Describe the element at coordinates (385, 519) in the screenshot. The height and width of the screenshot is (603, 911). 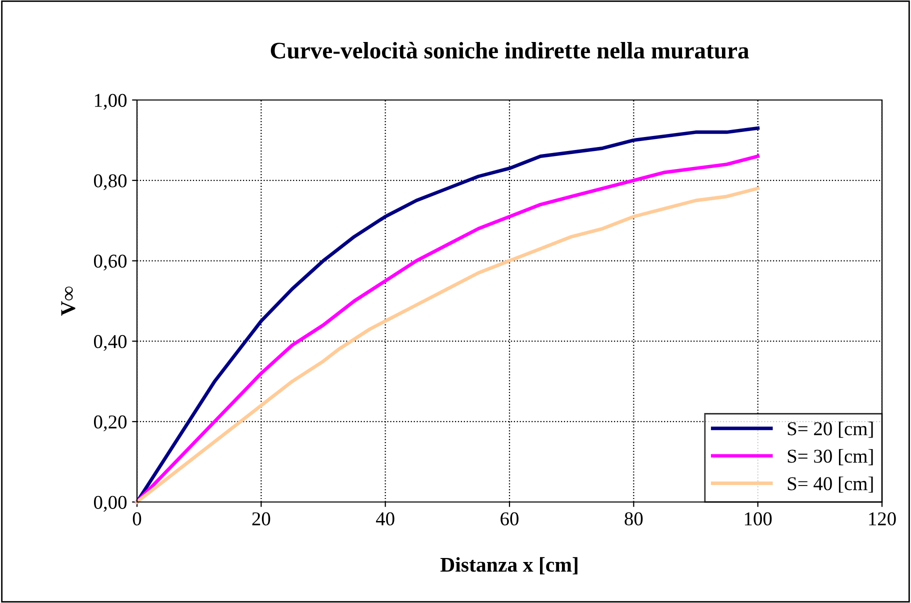
I see `x-tick-label: 40` at that location.